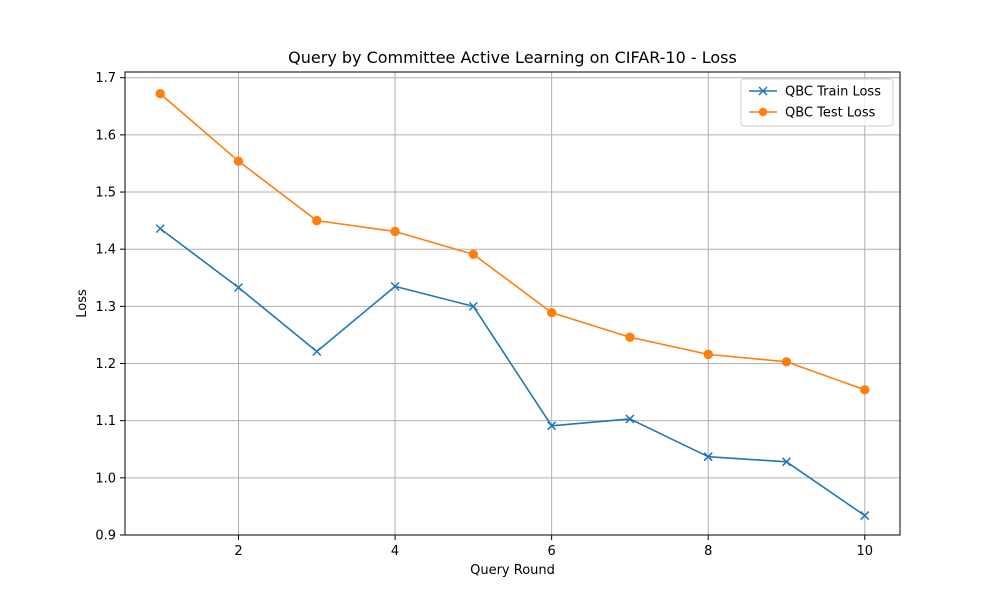  I want to click on y-tick-label: 1.6, so click(105, 135).